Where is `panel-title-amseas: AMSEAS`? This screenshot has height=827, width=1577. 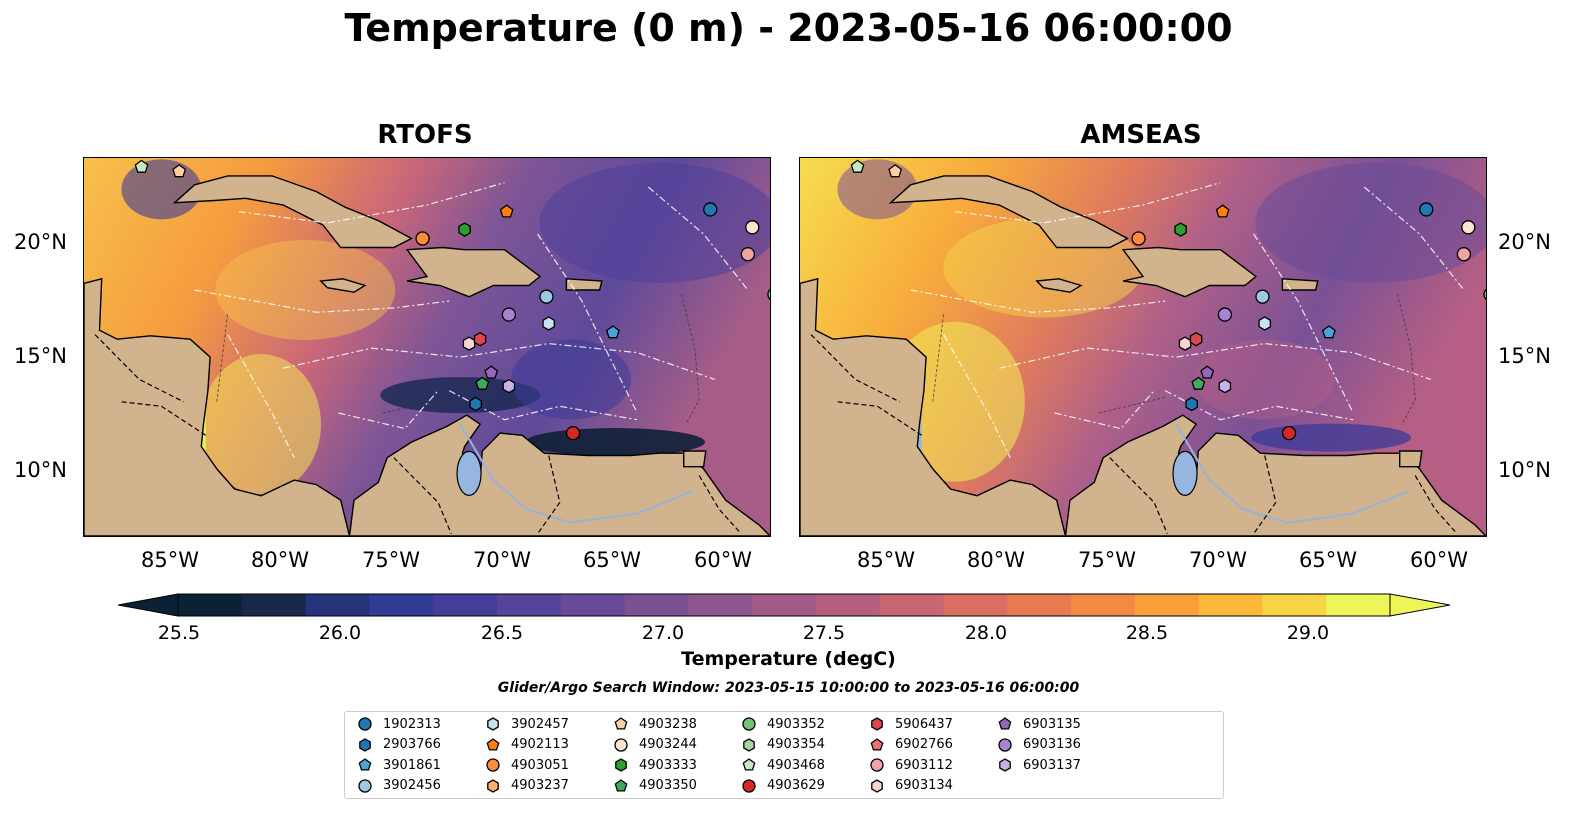
panel-title-amseas: AMSEAS is located at coordinates (1141, 135).